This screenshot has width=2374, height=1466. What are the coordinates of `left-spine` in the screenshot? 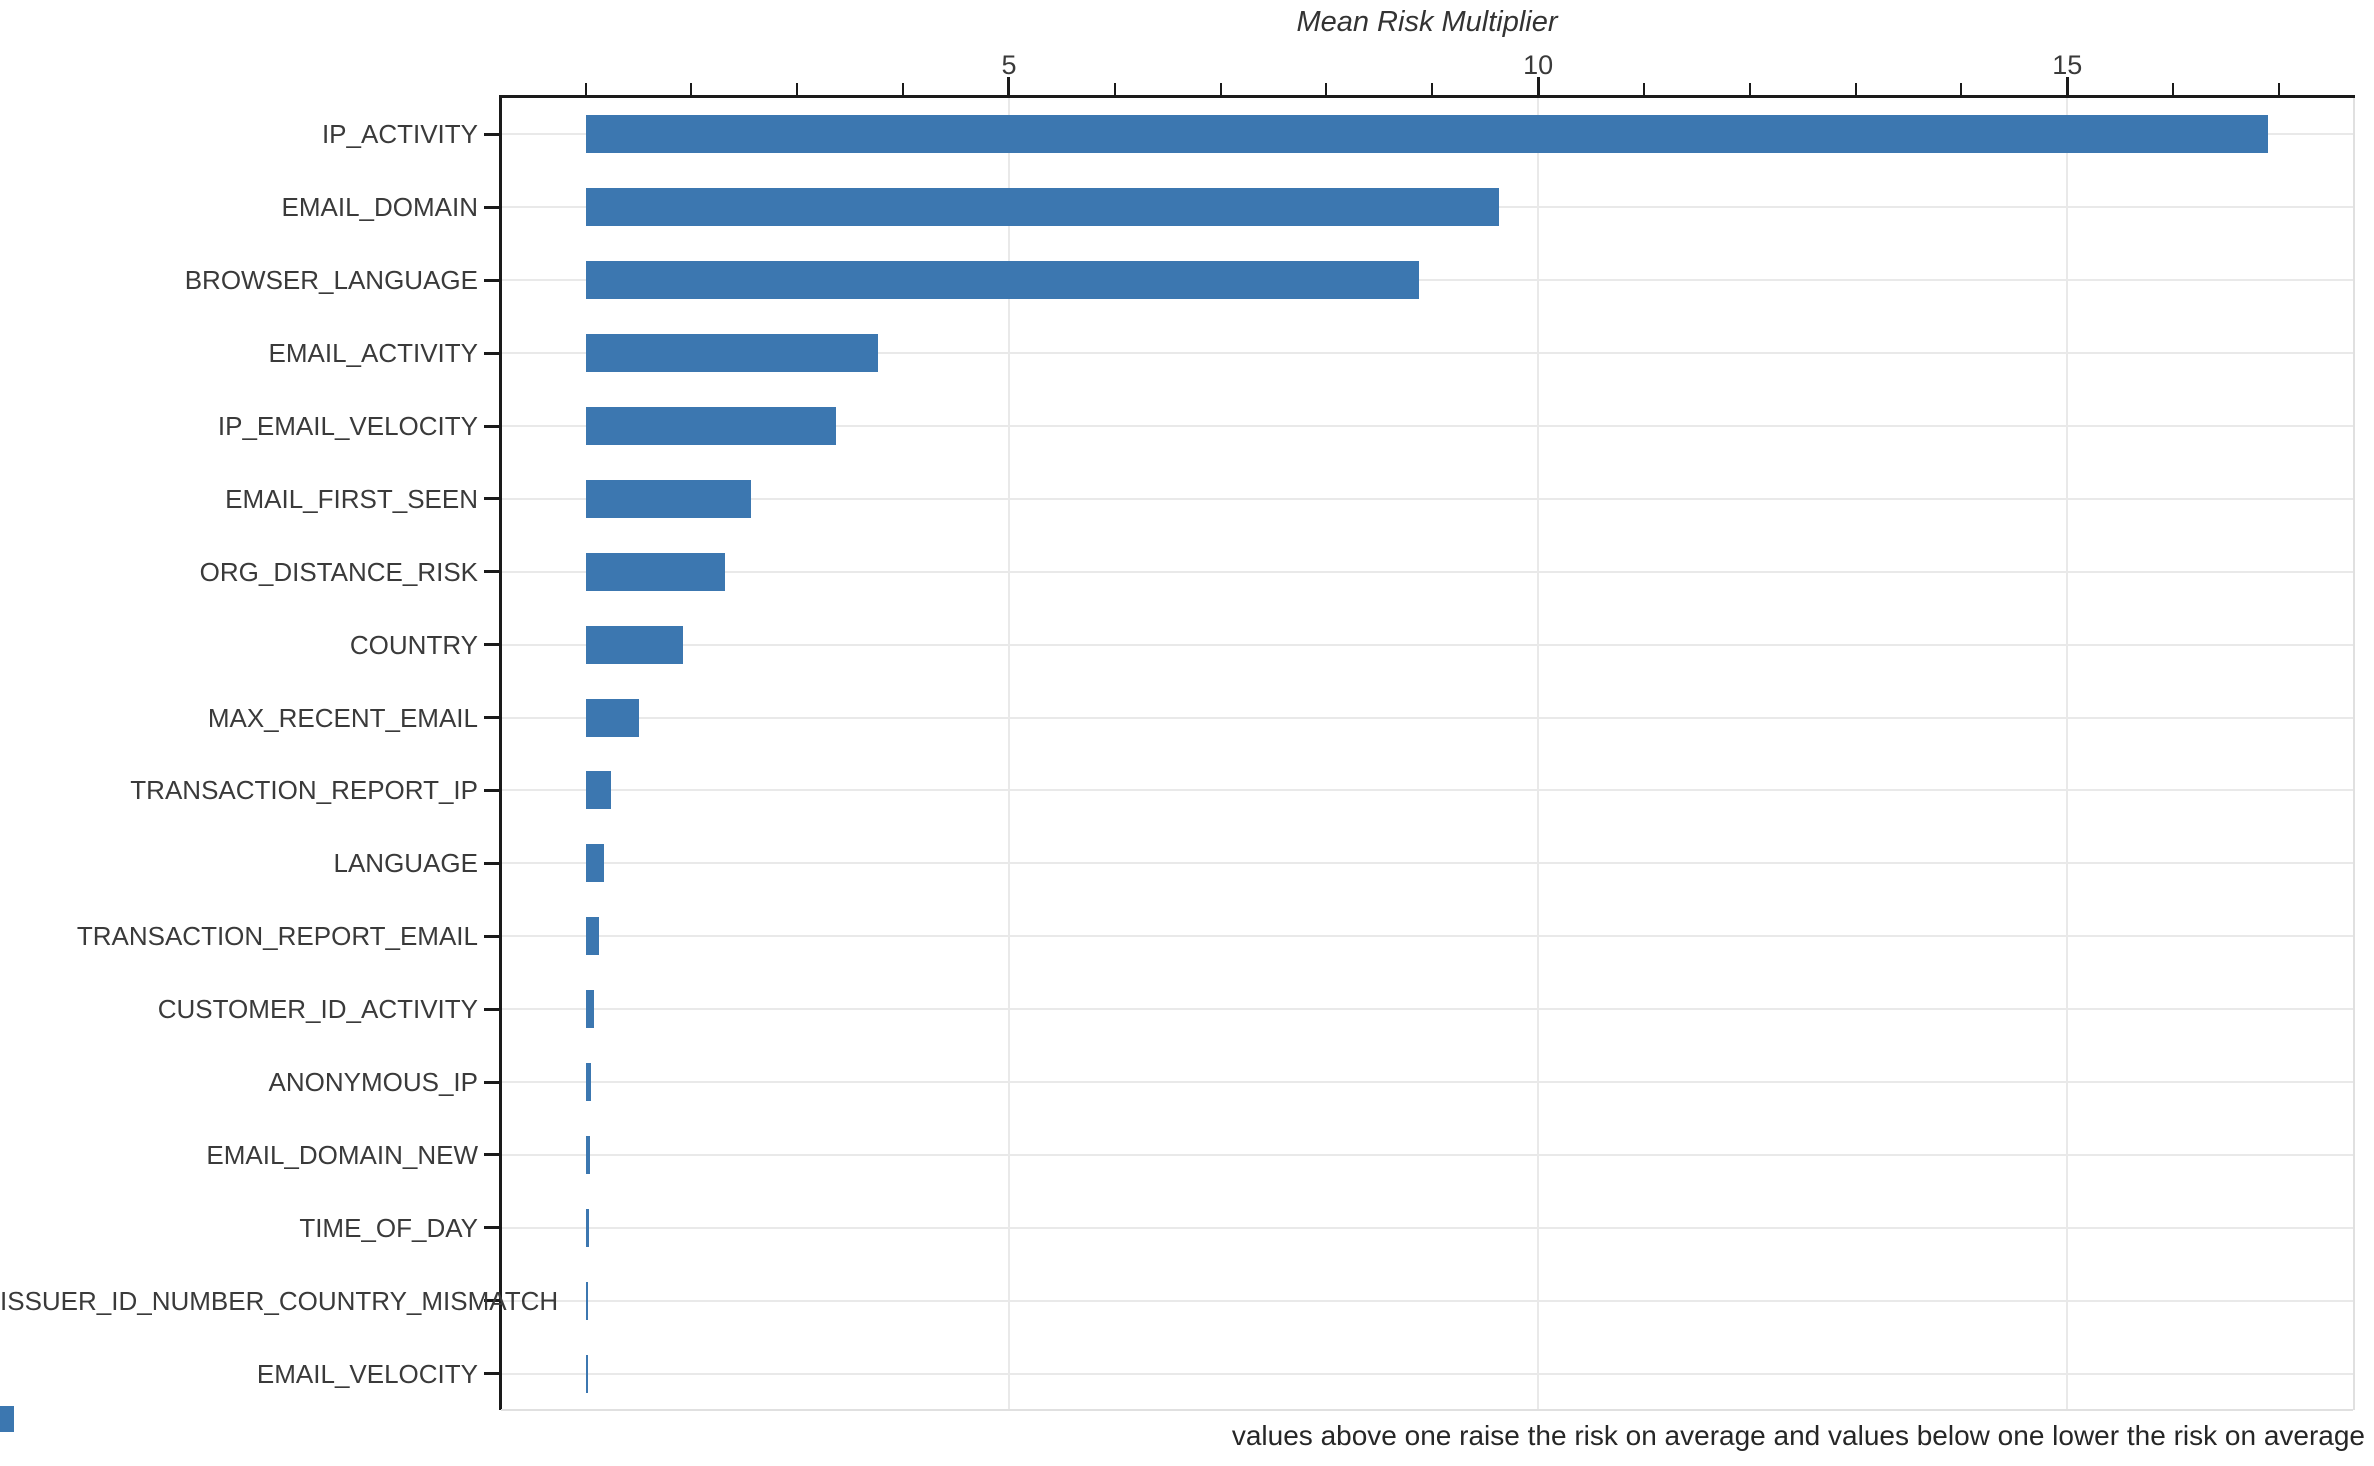 It's located at (500, 752).